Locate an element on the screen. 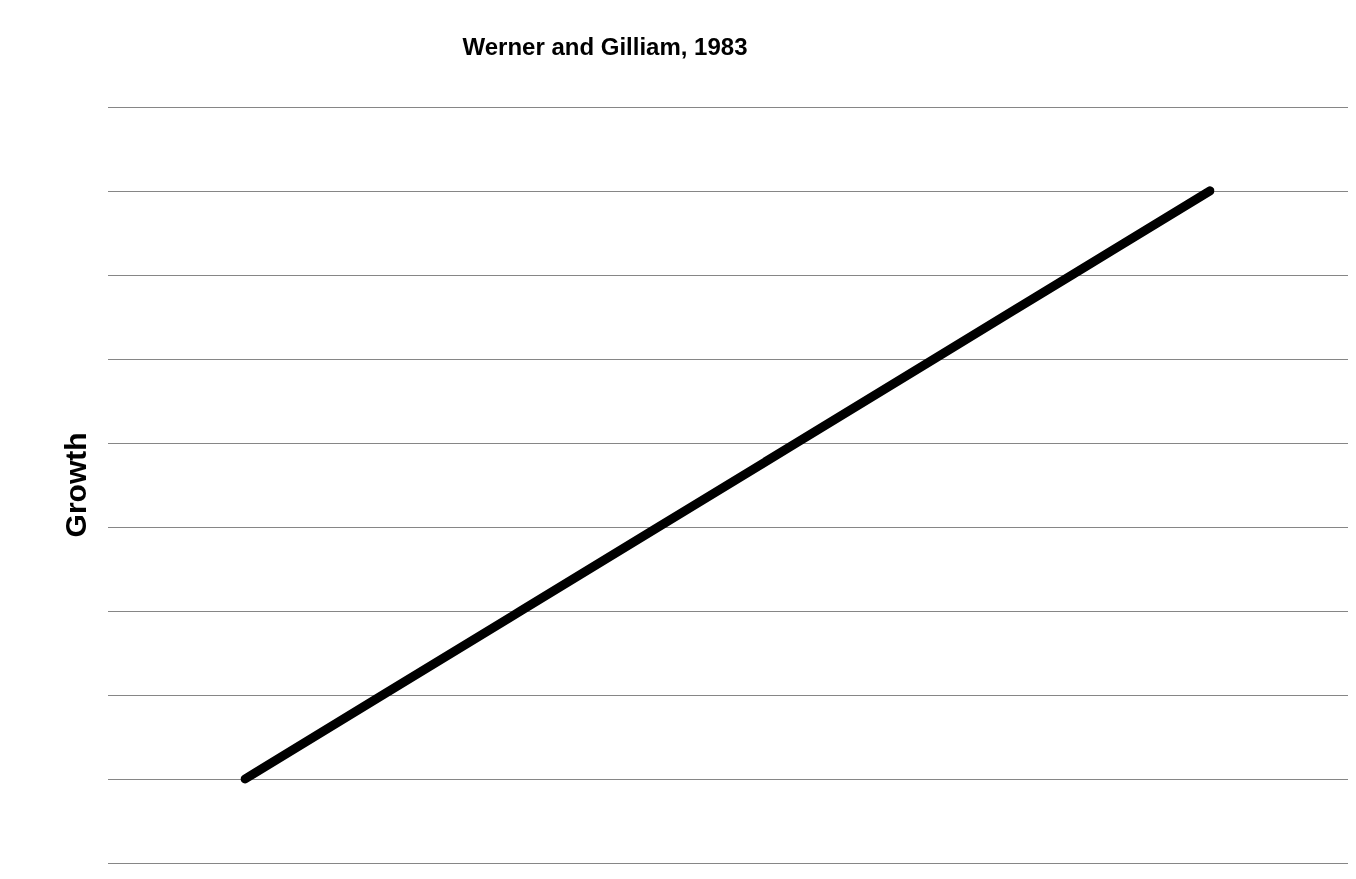  chart-title: Werner and Gilliam, 1983 is located at coordinates (605, 47).